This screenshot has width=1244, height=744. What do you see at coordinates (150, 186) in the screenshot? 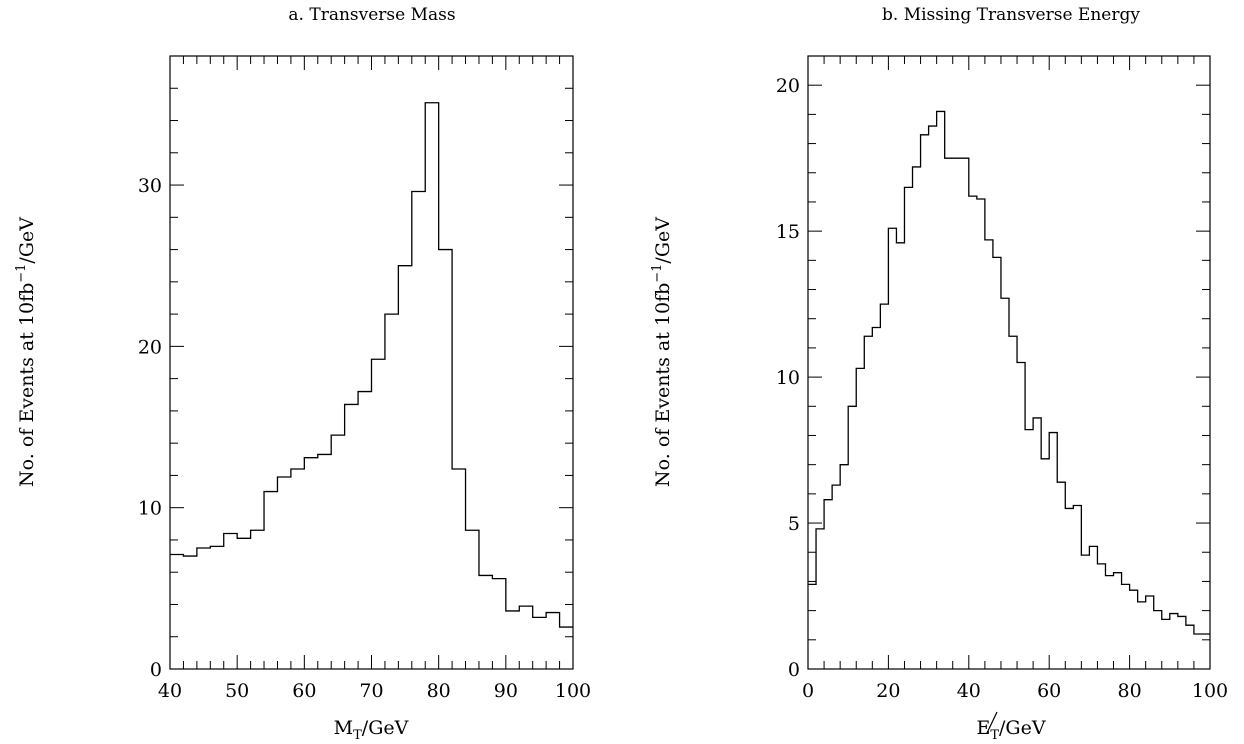
I see `y-tick-label: 30` at bounding box center [150, 186].